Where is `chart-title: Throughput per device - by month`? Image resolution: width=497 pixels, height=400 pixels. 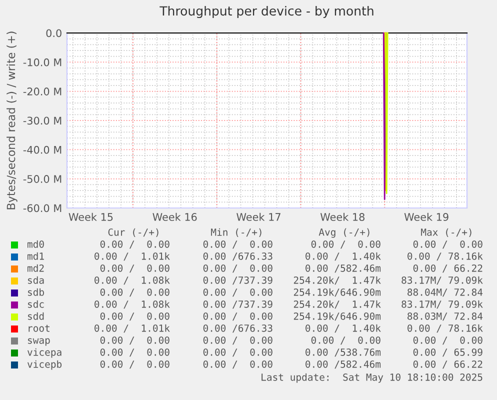 chart-title: Throughput per device - by month is located at coordinates (267, 12).